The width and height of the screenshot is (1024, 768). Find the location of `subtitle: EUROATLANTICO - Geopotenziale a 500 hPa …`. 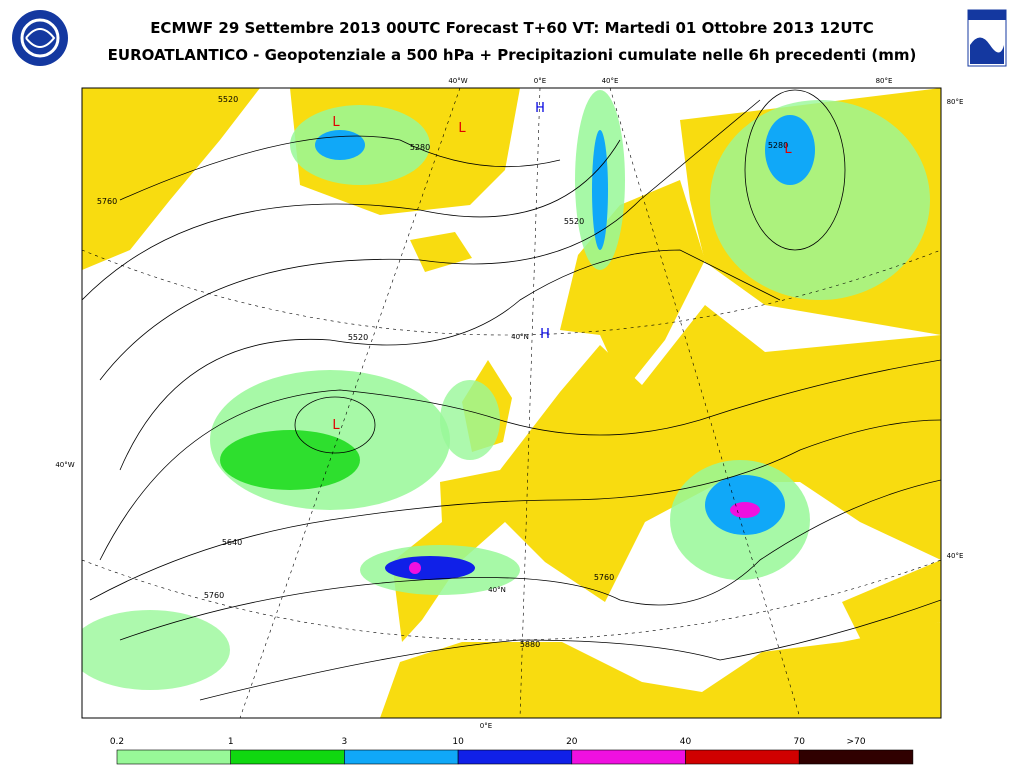

subtitle: EUROATLANTICO - Geopotenziale a 500 hPa … is located at coordinates (512, 55).